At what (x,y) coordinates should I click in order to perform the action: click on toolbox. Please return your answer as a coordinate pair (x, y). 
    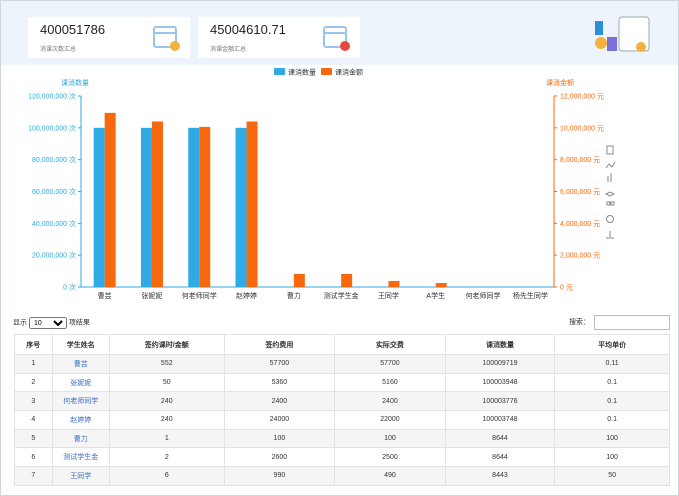
    Looking at the image, I should click on (610, 192).